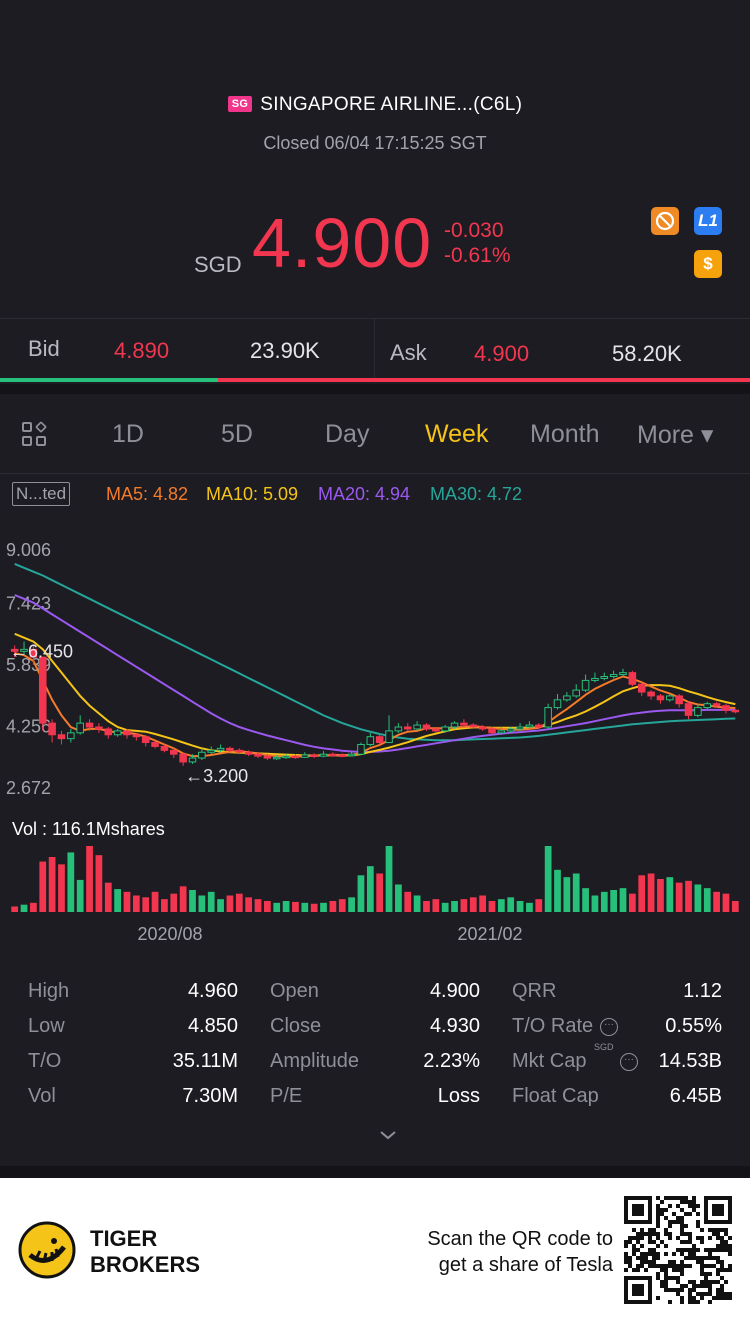  Describe the element at coordinates (237, 434) in the screenshot. I see `tab-5d: 5D` at that location.